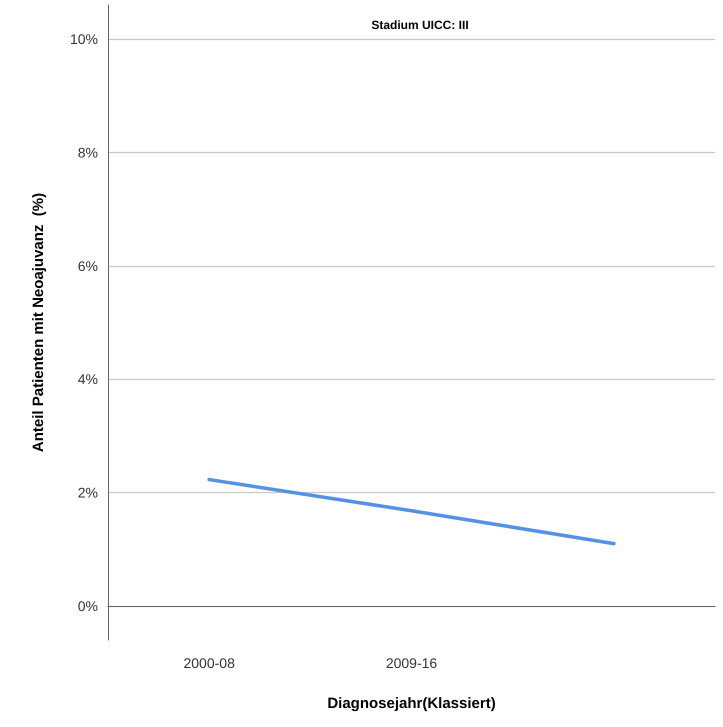 The width and height of the screenshot is (723, 727). I want to click on x-tick-label: 2000-08, so click(209, 663).